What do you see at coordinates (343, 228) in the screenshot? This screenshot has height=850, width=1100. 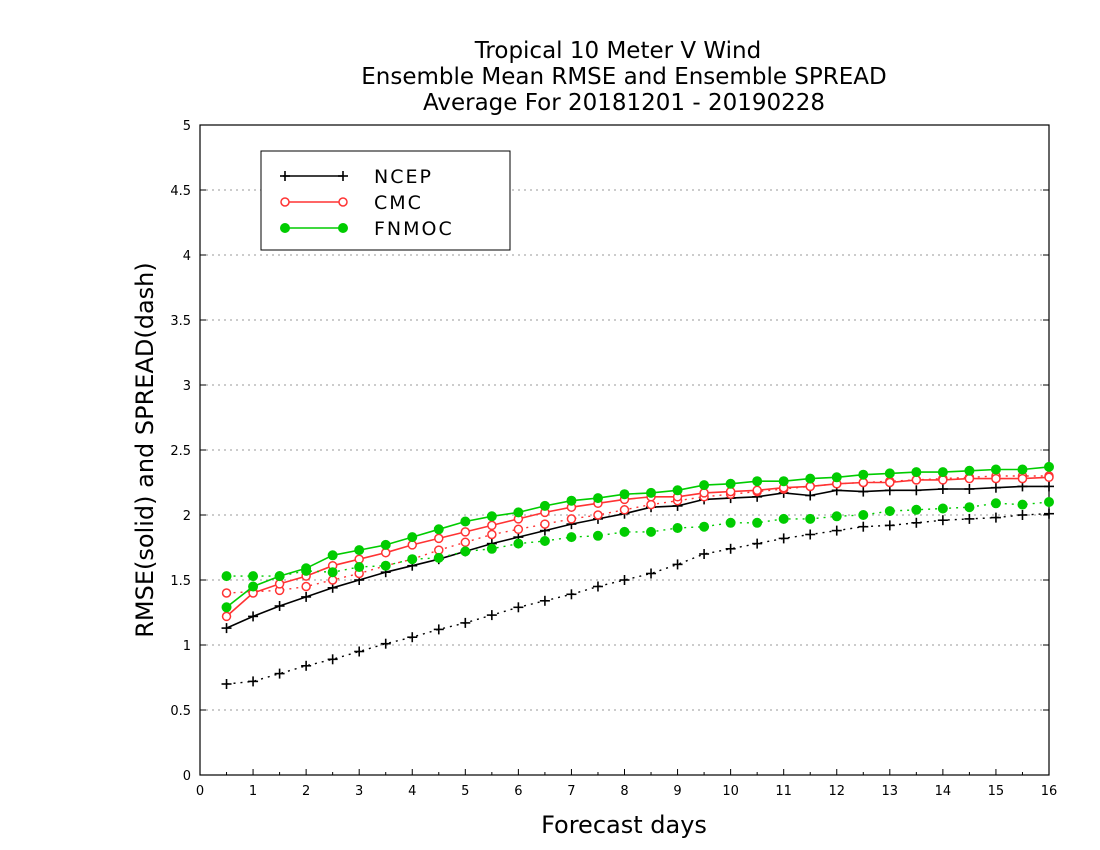 I see `legend-fnmoc-marker-right` at bounding box center [343, 228].